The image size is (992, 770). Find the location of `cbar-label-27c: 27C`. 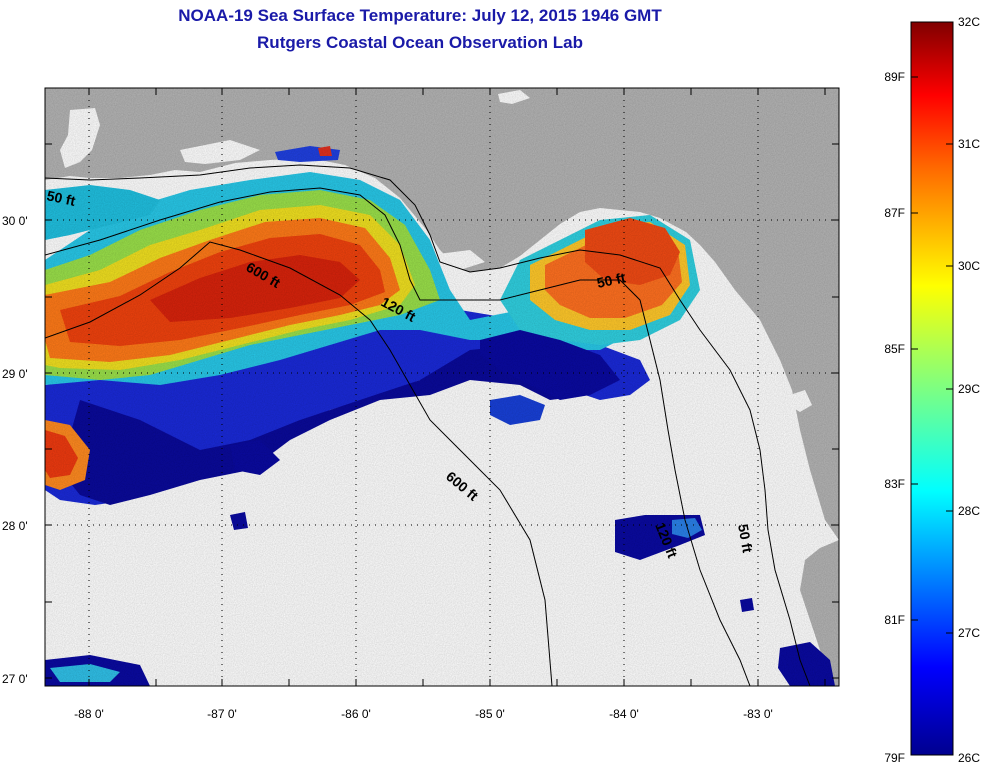

cbar-label-27c: 27C is located at coordinates (969, 633).